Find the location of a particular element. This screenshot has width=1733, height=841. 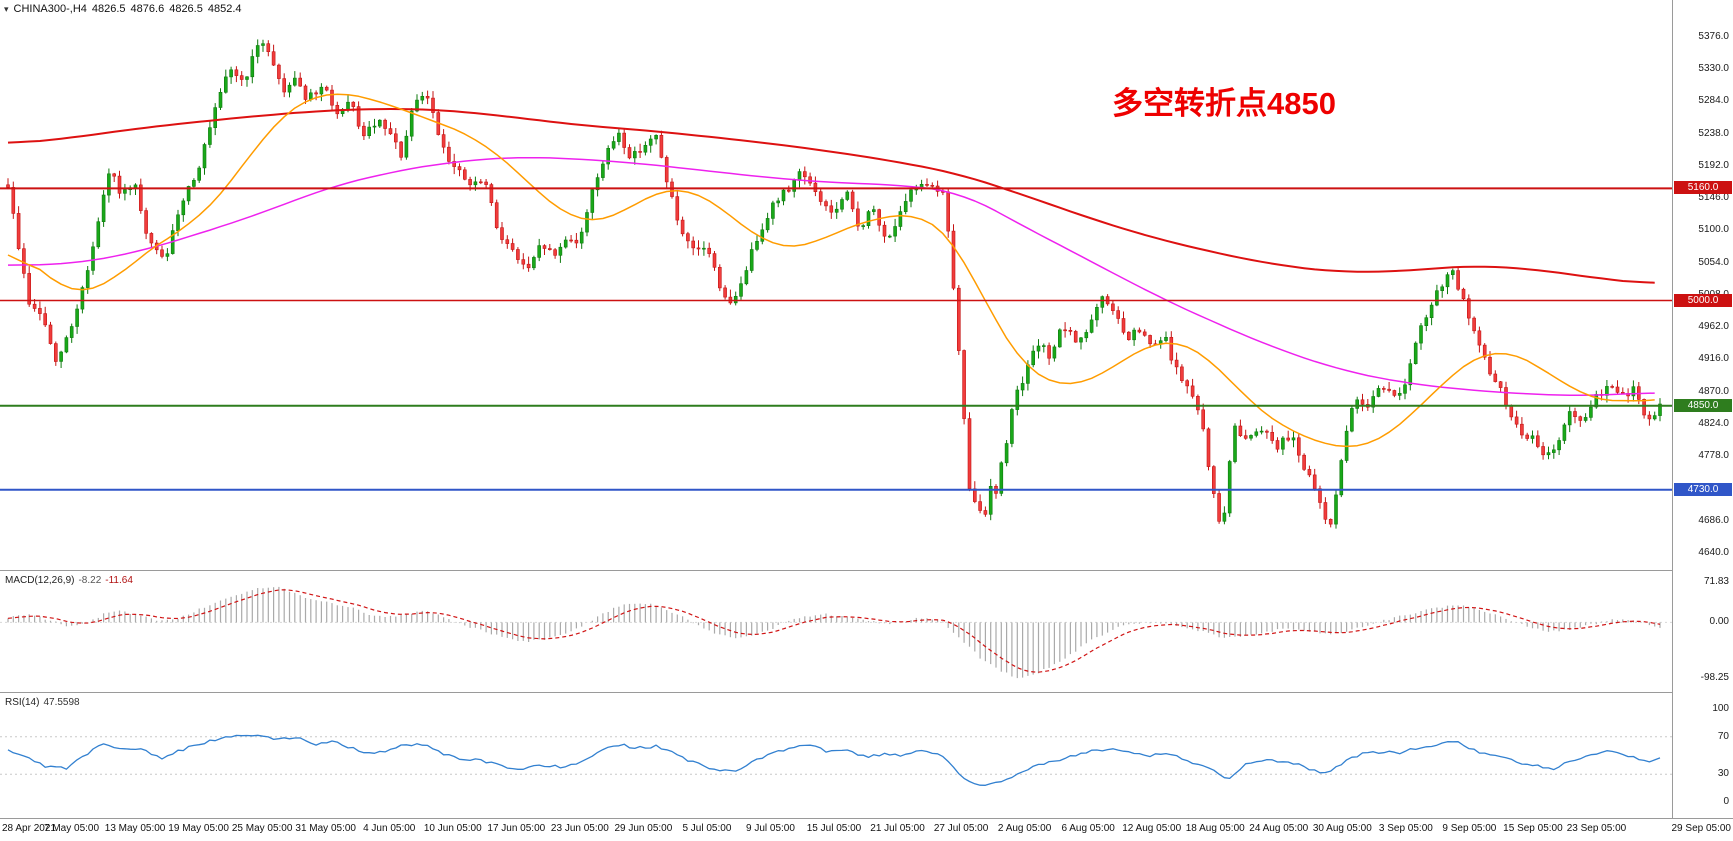

time-axis-label: 6 Aug 05:00 is located at coordinates (1088, 828).